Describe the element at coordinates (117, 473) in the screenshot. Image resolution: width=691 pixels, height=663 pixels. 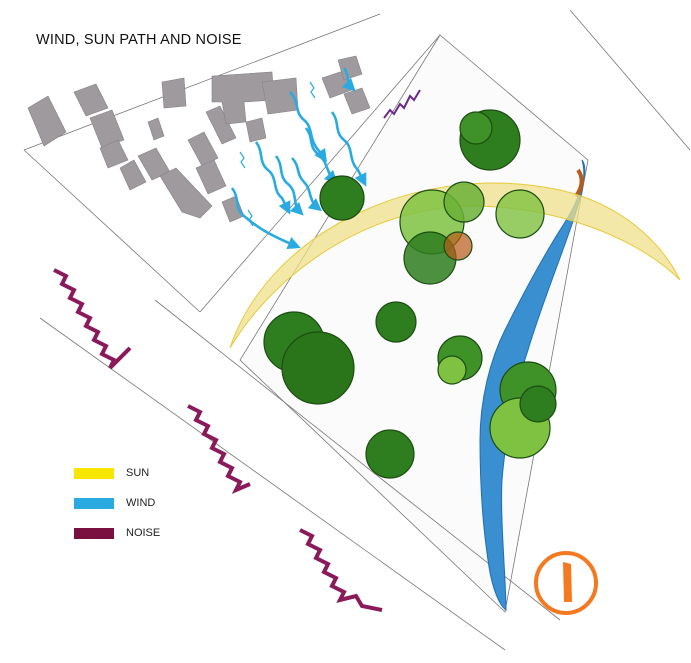
I see `legend-item-sun: SUN` at that location.